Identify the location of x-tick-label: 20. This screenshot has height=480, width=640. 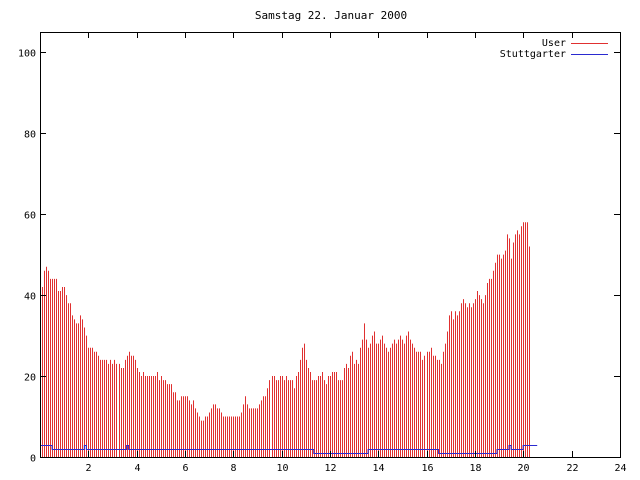
(523, 468).